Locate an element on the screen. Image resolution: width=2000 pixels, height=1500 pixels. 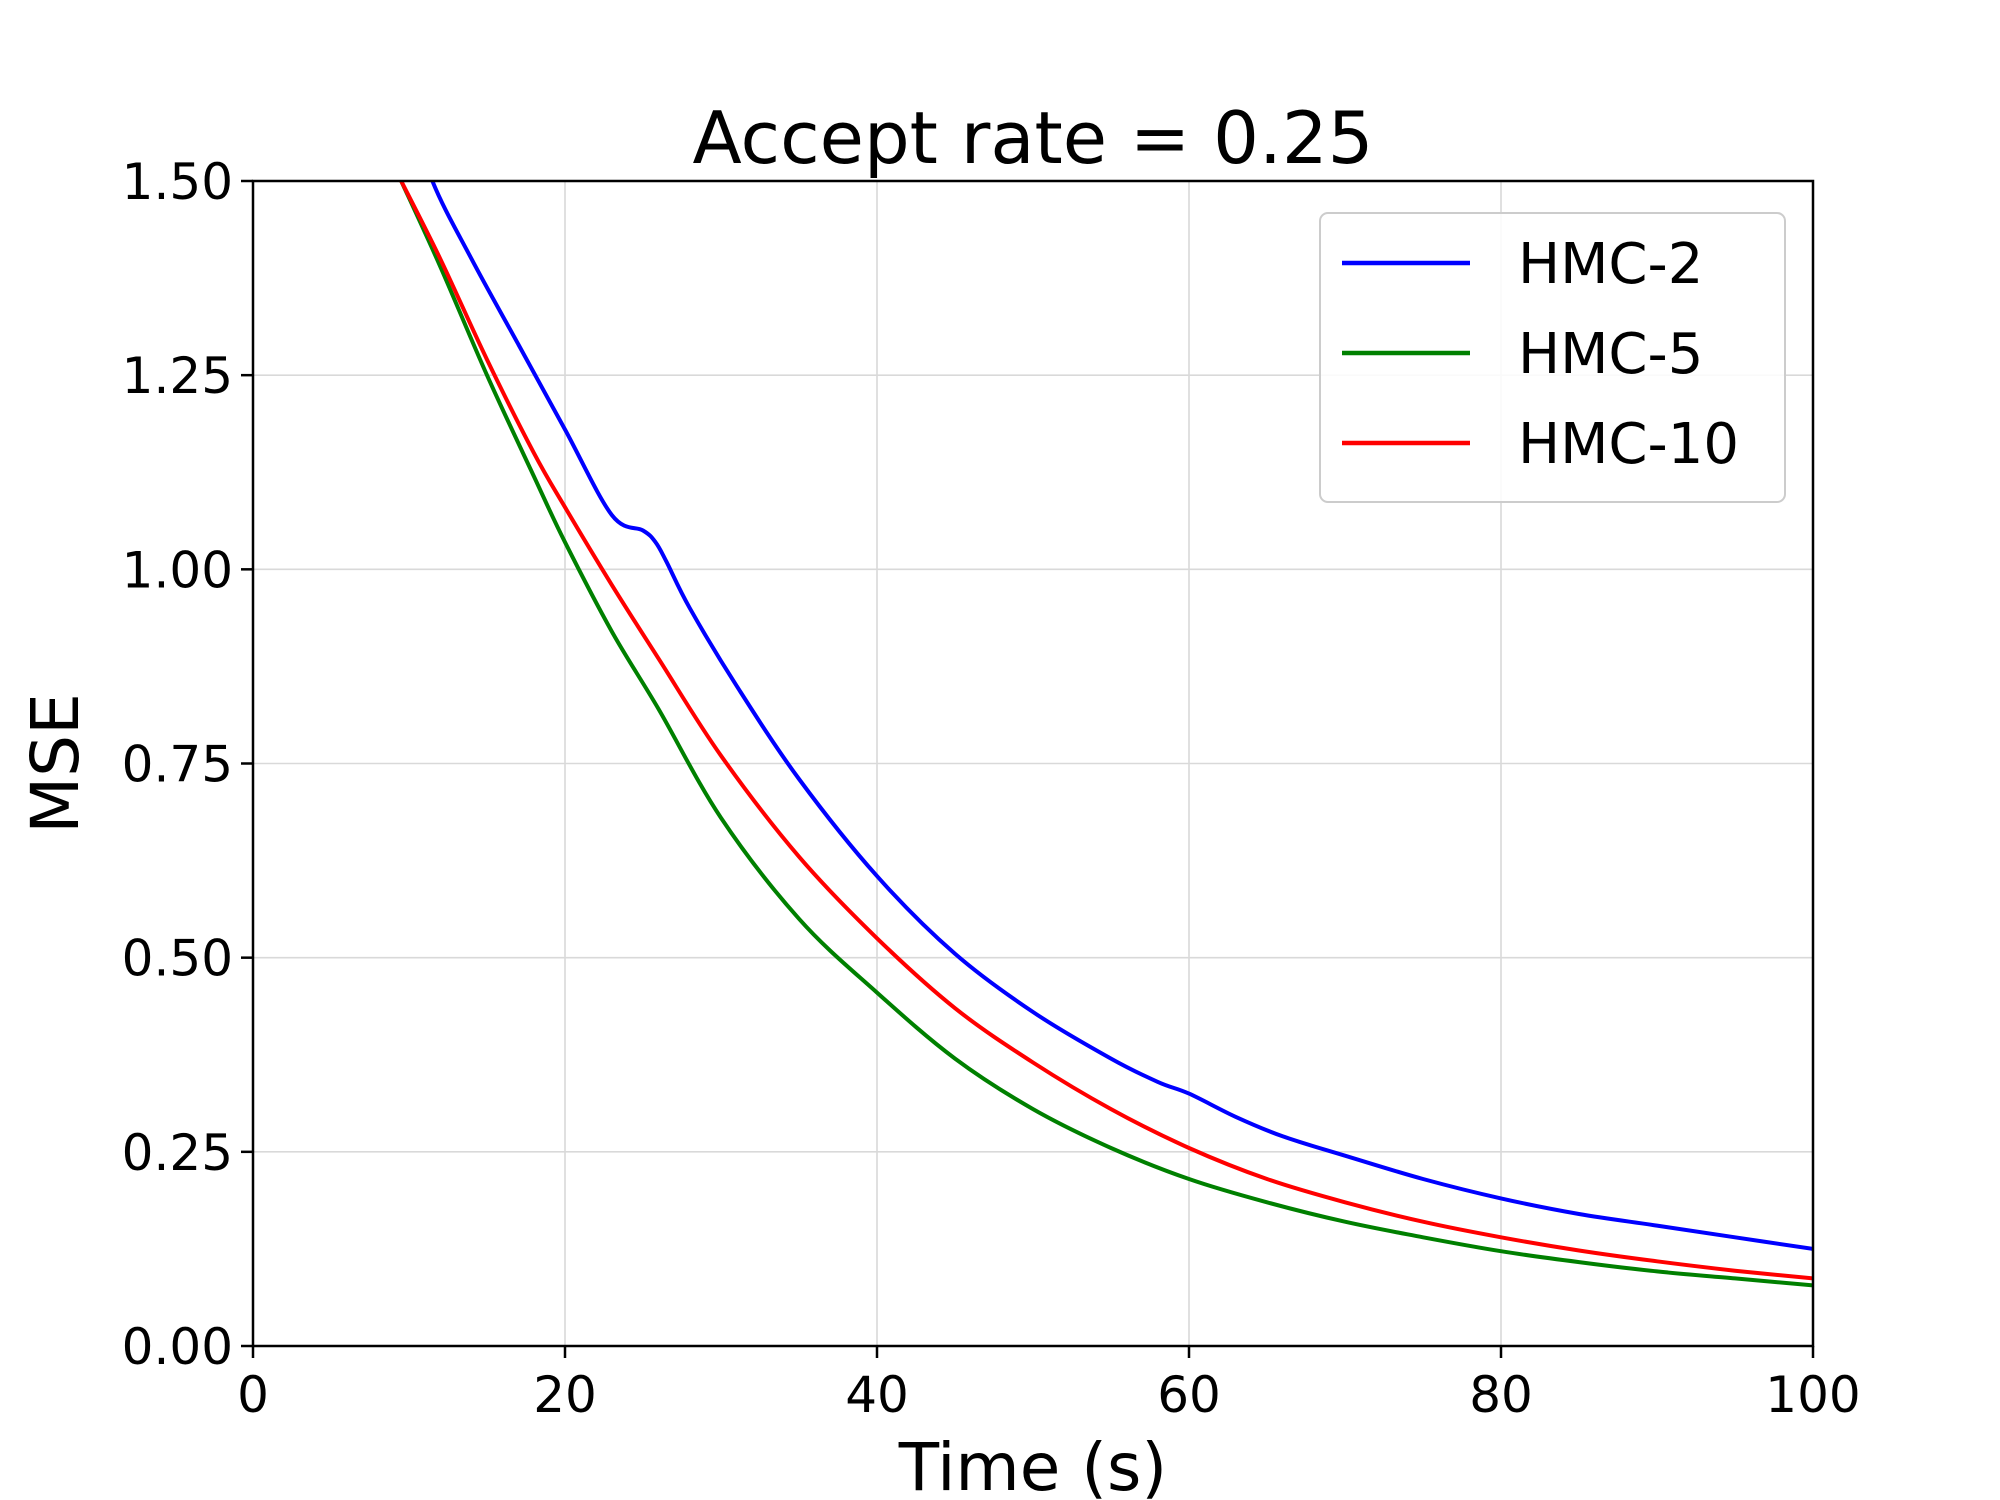
y-tick-label: 0.25 is located at coordinates (177, 1153).